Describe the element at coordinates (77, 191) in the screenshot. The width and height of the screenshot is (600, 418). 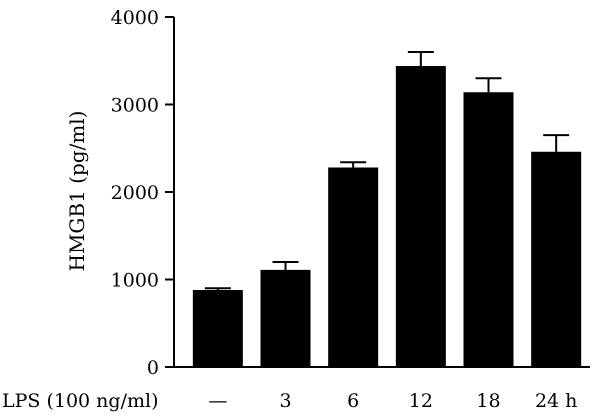
I see `y-axis-title: HMGB1 (pg/ml)` at that location.